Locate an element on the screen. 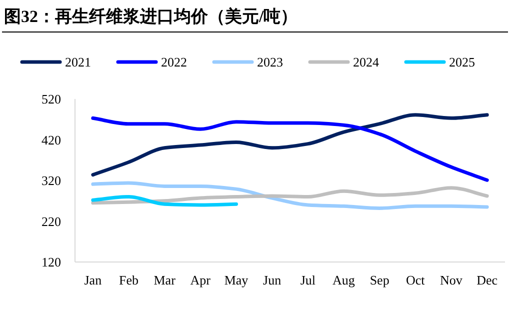 Image resolution: width=512 pixels, height=330 pixels. legend-label: 2024 is located at coordinates (366, 62).